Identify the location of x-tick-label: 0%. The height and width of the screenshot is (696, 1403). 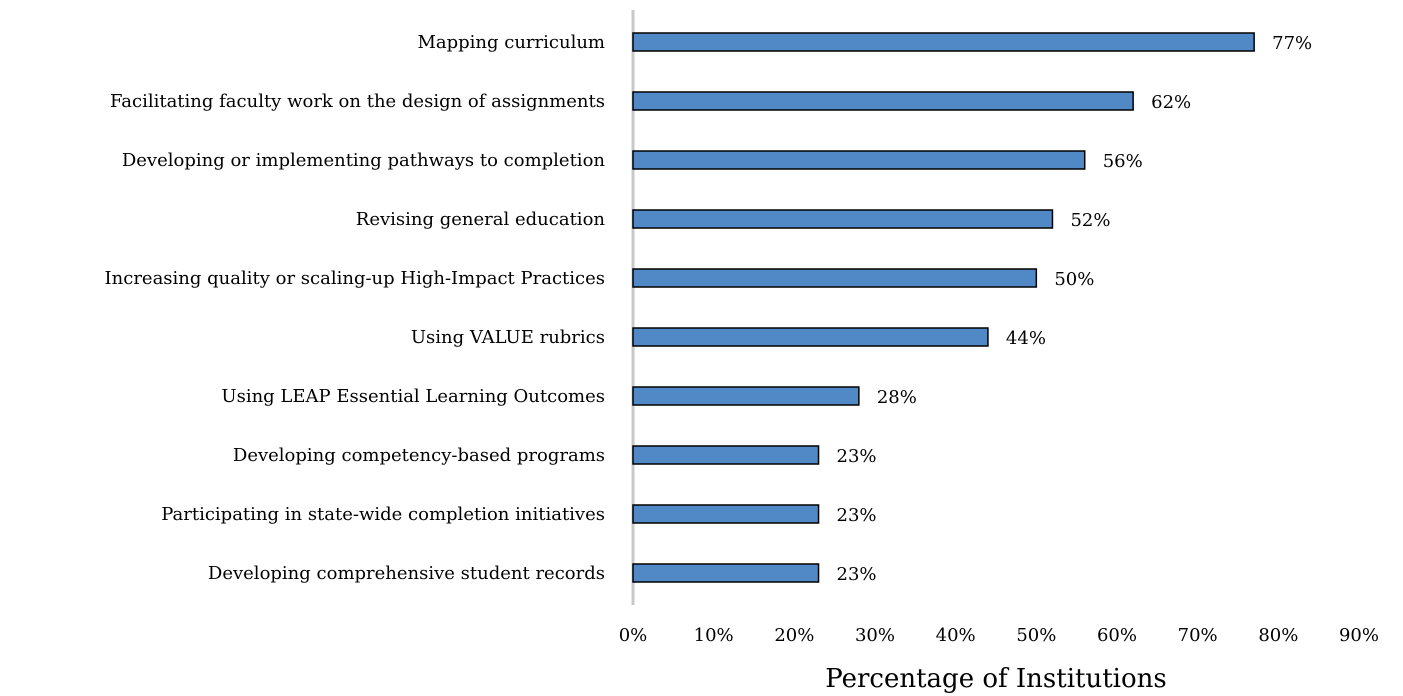
(633, 635).